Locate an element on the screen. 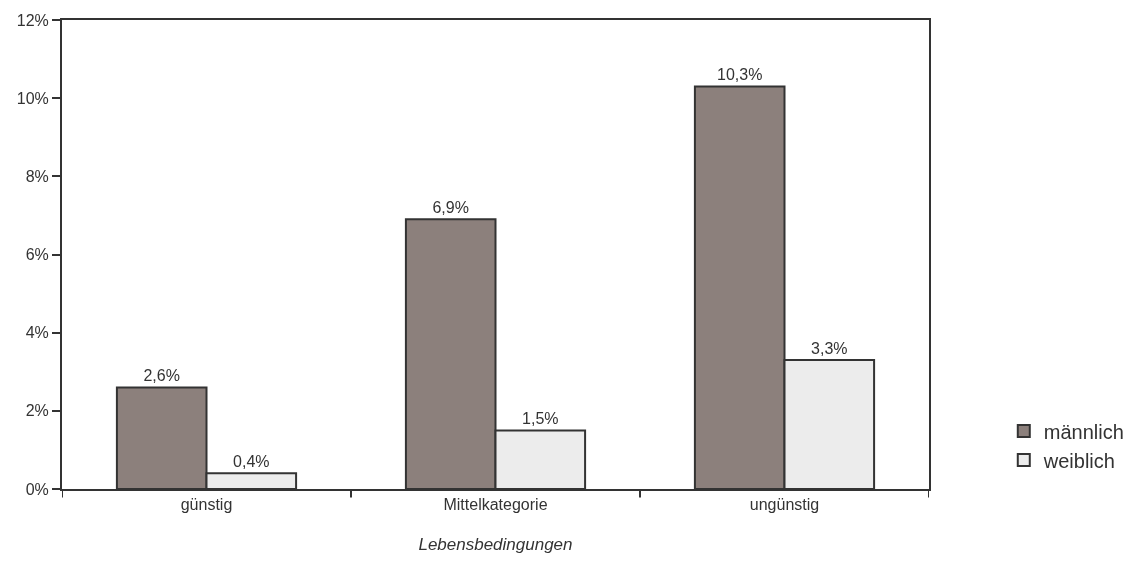  y-tick-label: 12% is located at coordinates (32, 20).